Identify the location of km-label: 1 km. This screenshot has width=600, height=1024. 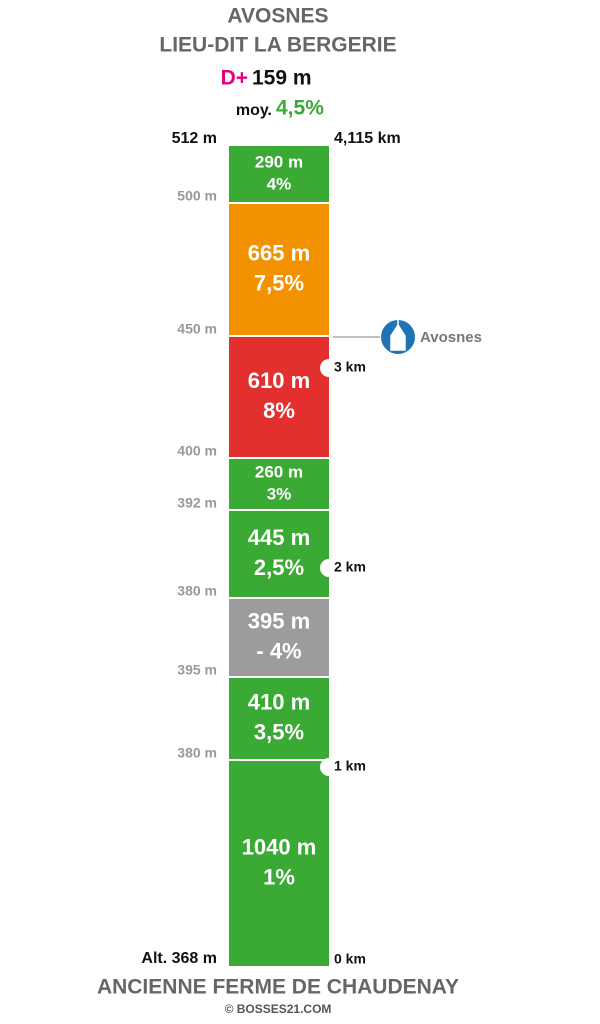
(350, 766).